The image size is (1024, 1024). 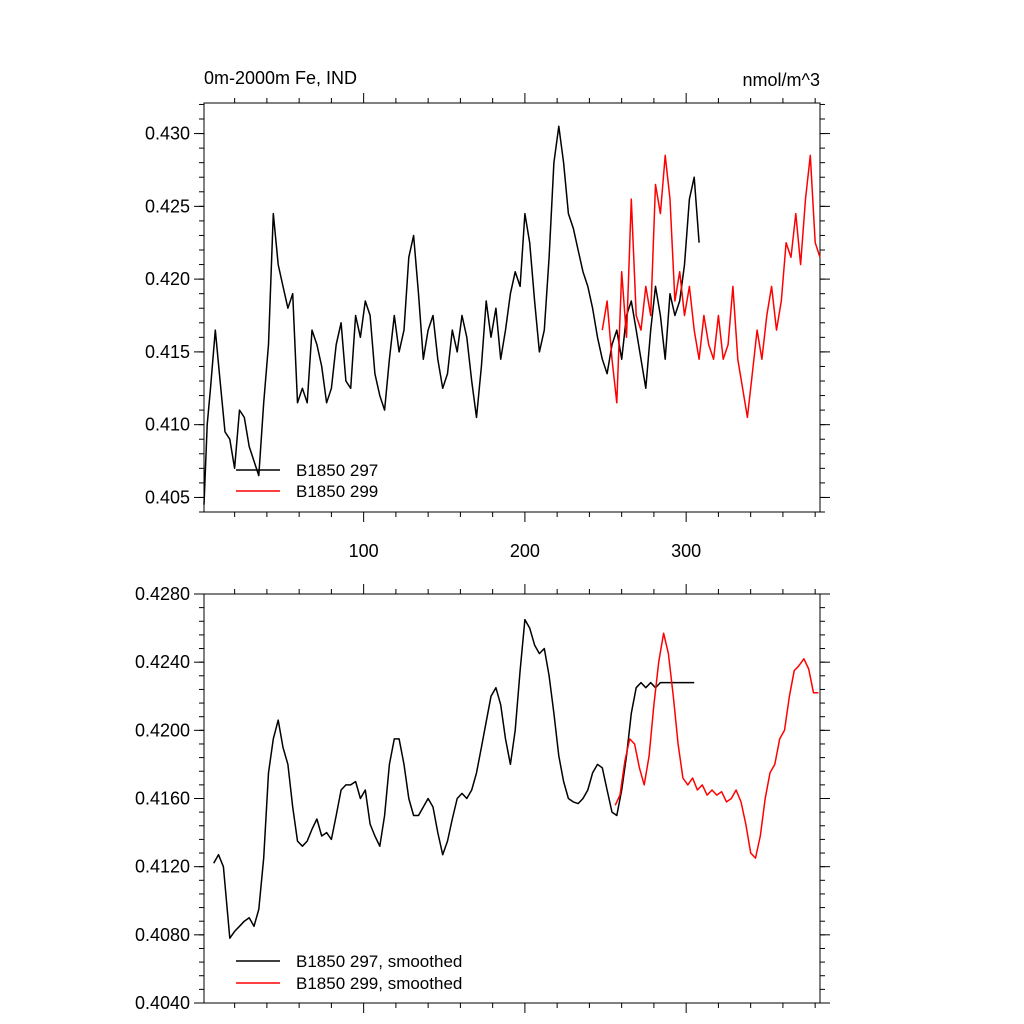 I want to click on series-line-black, so click(x=454, y=778).